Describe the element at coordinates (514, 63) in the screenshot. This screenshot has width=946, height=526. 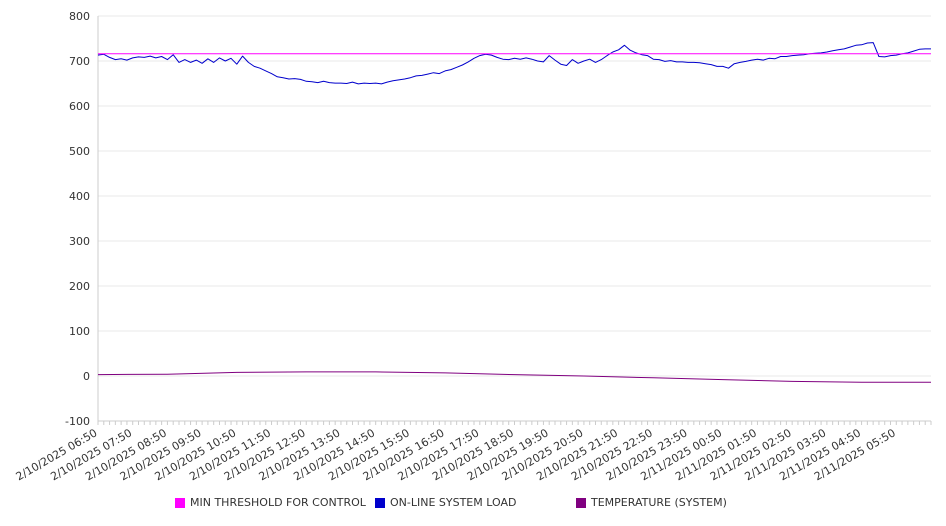
I see `series-line-load` at that location.